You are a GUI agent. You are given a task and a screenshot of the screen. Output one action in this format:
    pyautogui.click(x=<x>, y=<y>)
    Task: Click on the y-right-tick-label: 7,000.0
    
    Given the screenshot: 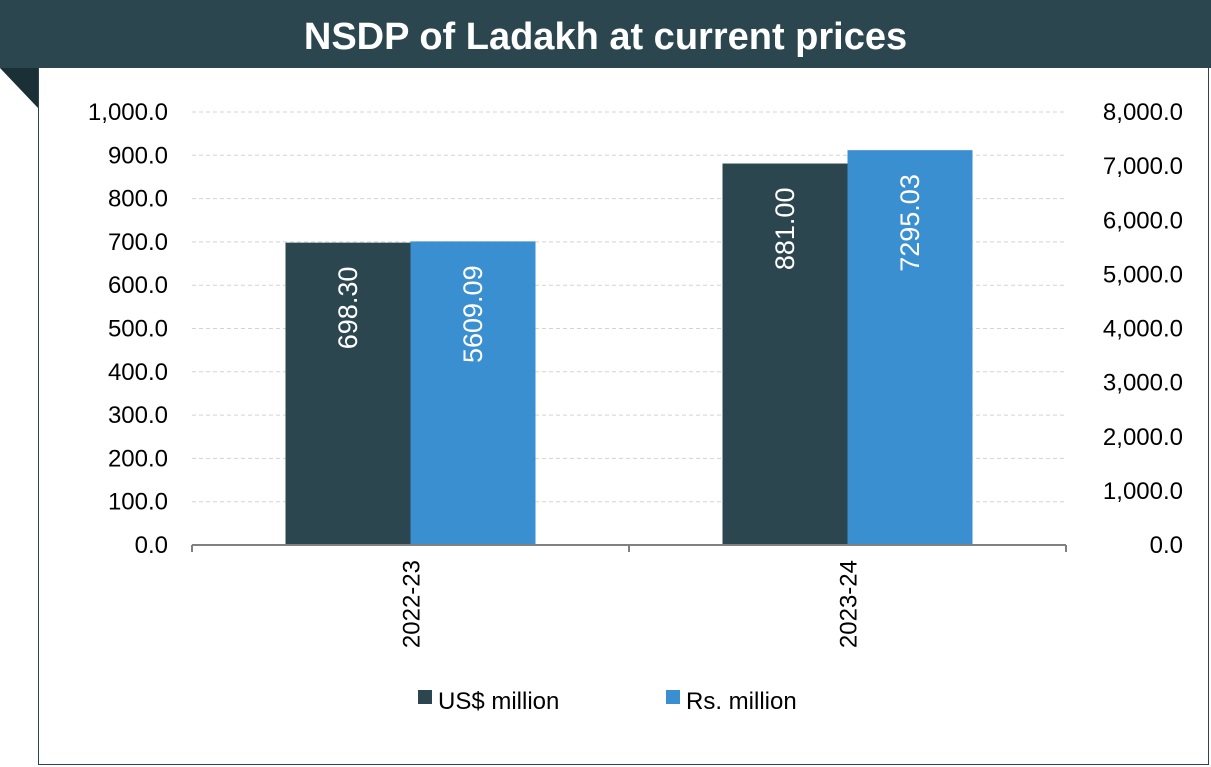 What is the action you would take?
    pyautogui.click(x=1143, y=166)
    